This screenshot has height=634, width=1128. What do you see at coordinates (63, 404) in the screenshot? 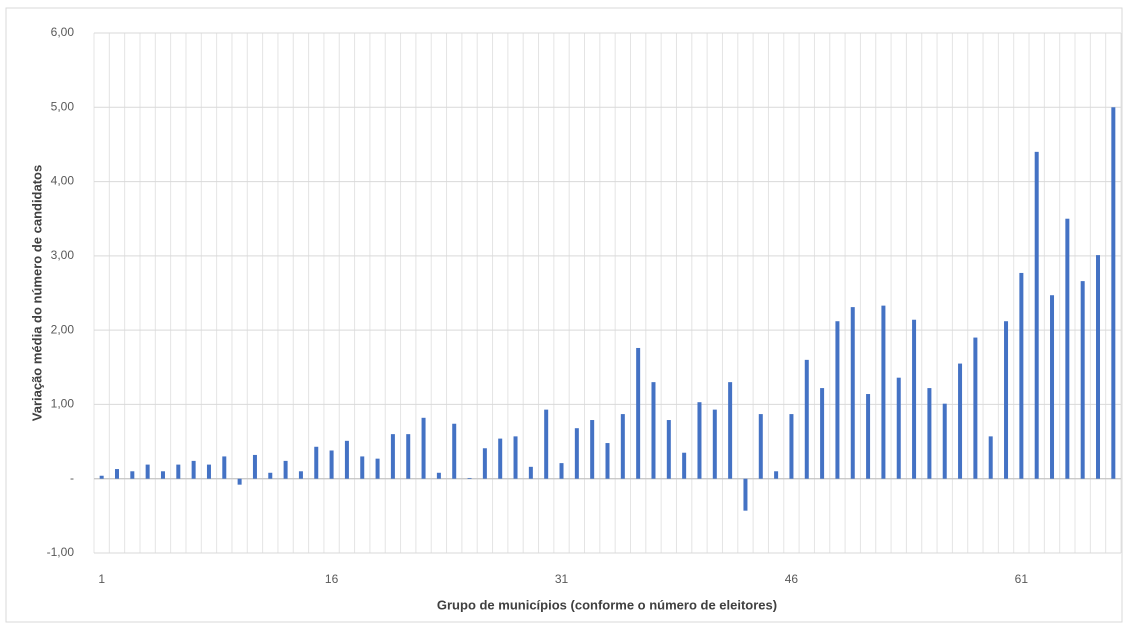
I see `y-tick-label: 1,00` at bounding box center [63, 404].